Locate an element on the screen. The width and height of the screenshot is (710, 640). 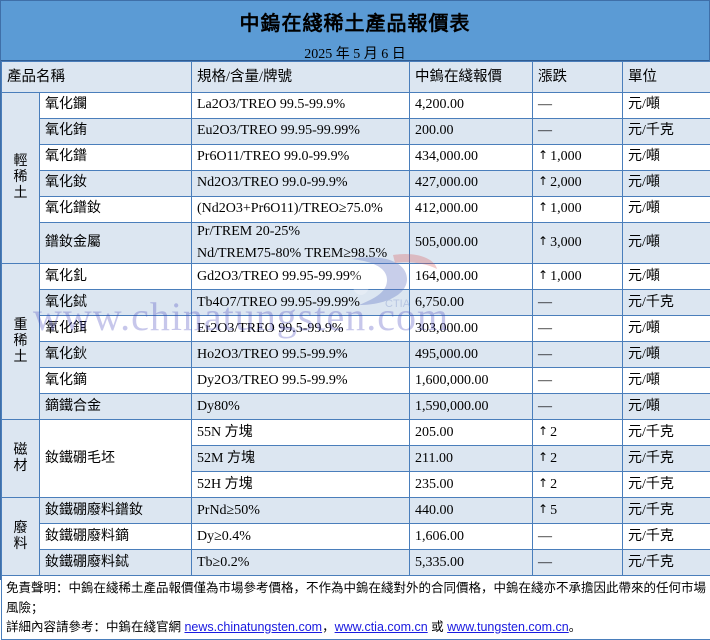
price-cell: 440.00 is located at coordinates (471, 511).